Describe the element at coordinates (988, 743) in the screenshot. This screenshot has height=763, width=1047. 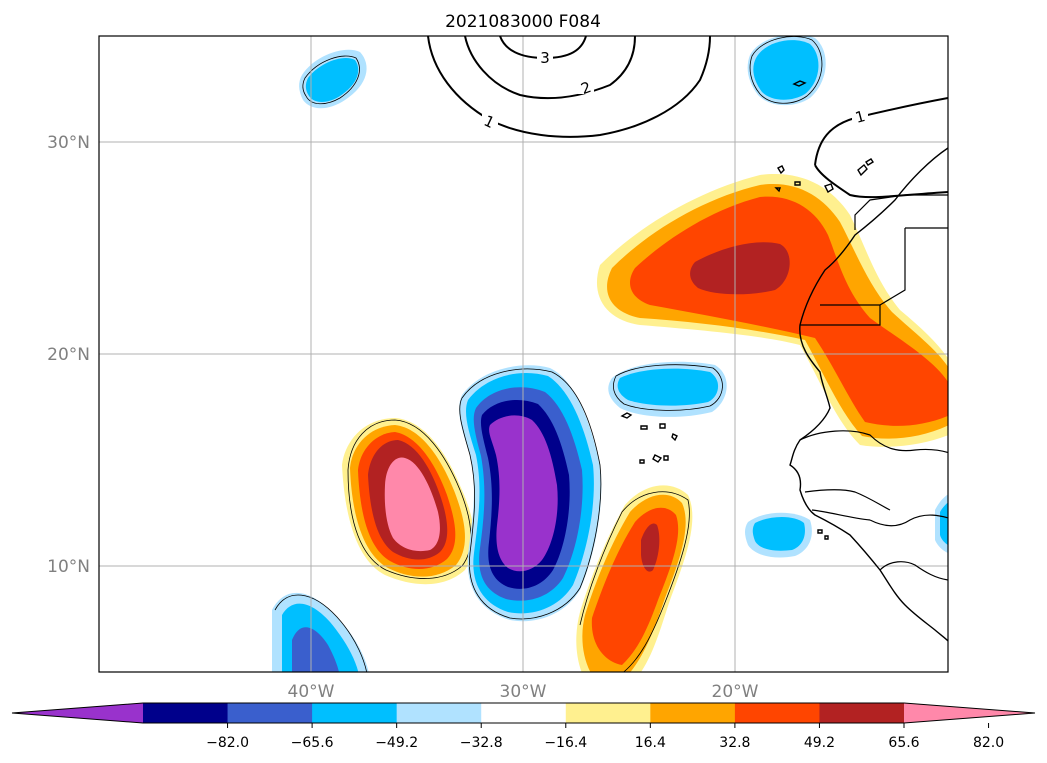
I see `colorbar-tick-label: 82.0` at that location.